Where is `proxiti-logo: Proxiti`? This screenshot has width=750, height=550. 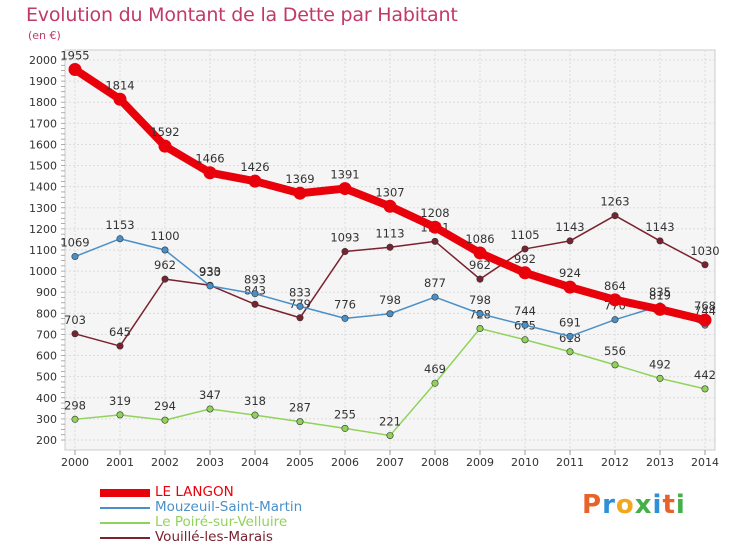 proxiti-logo: Proxiti is located at coordinates (634, 505).